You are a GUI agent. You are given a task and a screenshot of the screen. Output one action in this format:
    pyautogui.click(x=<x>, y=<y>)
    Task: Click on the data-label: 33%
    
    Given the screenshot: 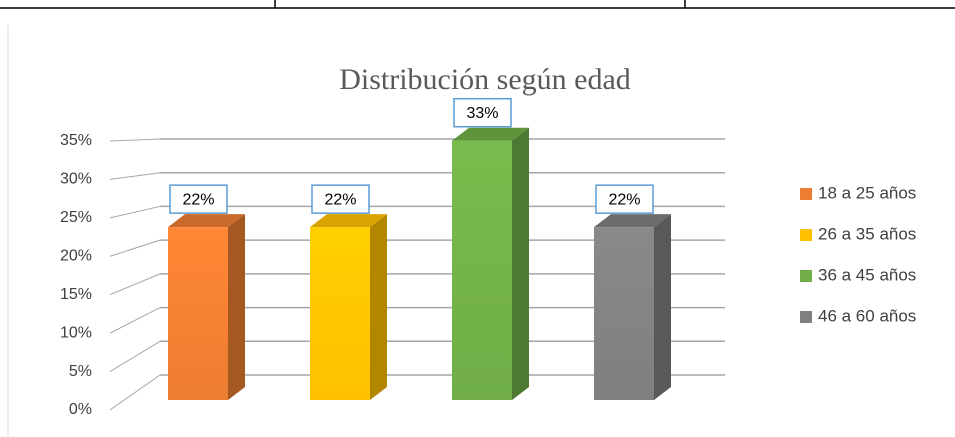 What is the action you would take?
    pyautogui.click(x=482, y=113)
    